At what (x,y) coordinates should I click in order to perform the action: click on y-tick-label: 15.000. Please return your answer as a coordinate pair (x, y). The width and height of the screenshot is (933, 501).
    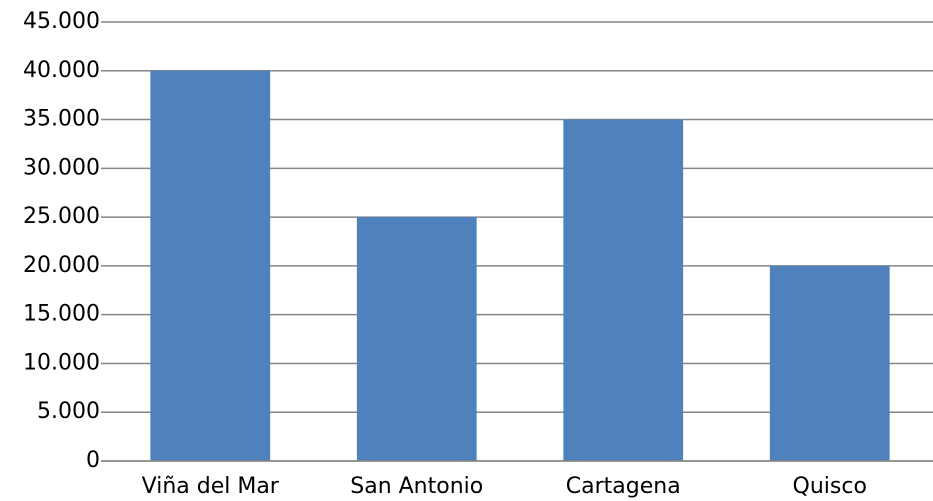
    Looking at the image, I should click on (61, 314).